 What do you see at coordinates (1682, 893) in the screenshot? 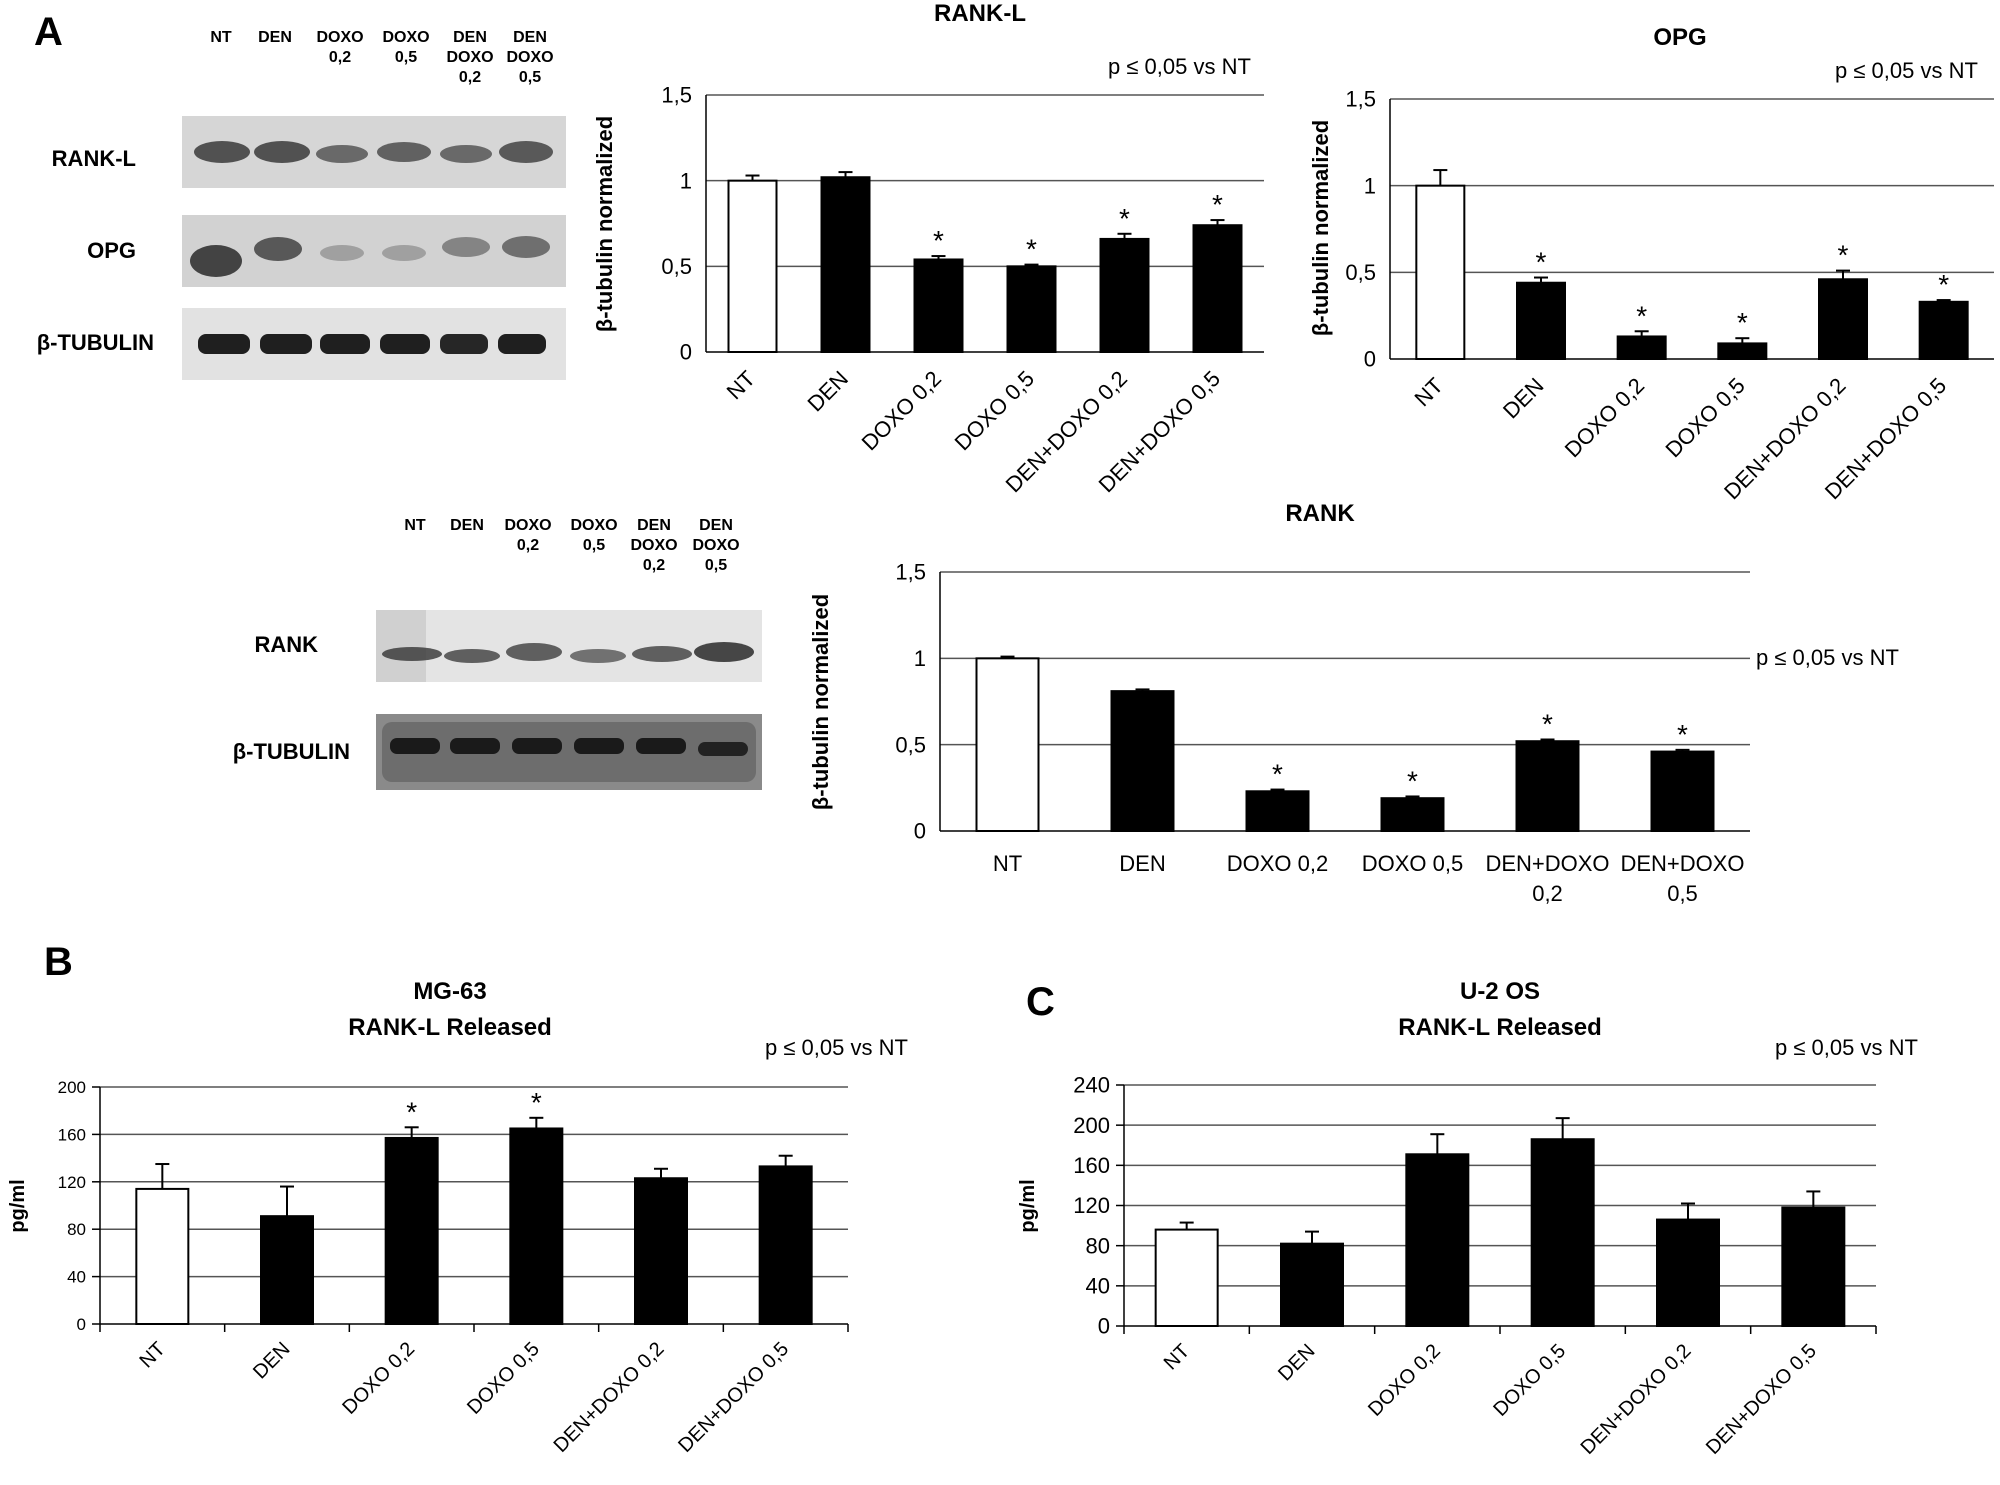
I see `rank-x-tick-label-6: 0,5` at bounding box center [1682, 893].